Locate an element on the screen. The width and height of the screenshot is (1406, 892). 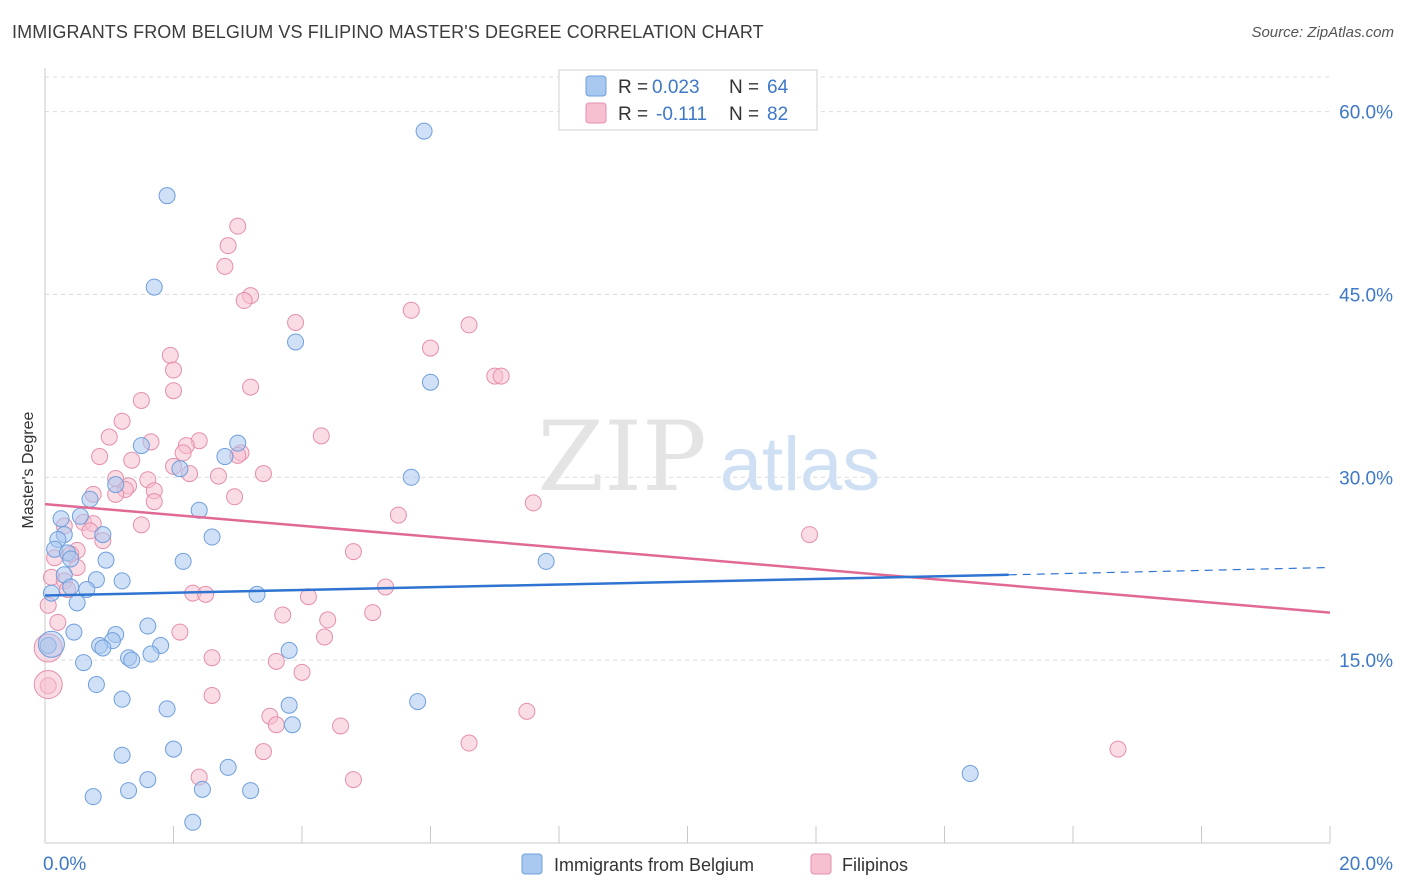
y-tick-label: 45.0% is located at coordinates (1366, 295).